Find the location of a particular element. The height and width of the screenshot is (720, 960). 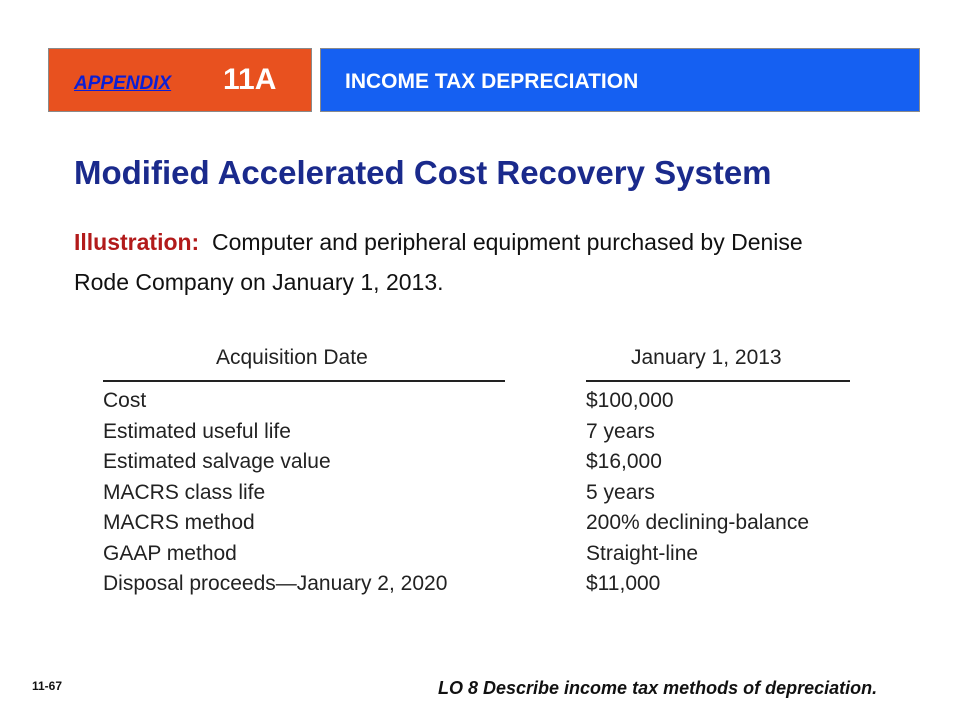

topic-banner: INCOME TAX DEPRECIATION is located at coordinates (620, 80).